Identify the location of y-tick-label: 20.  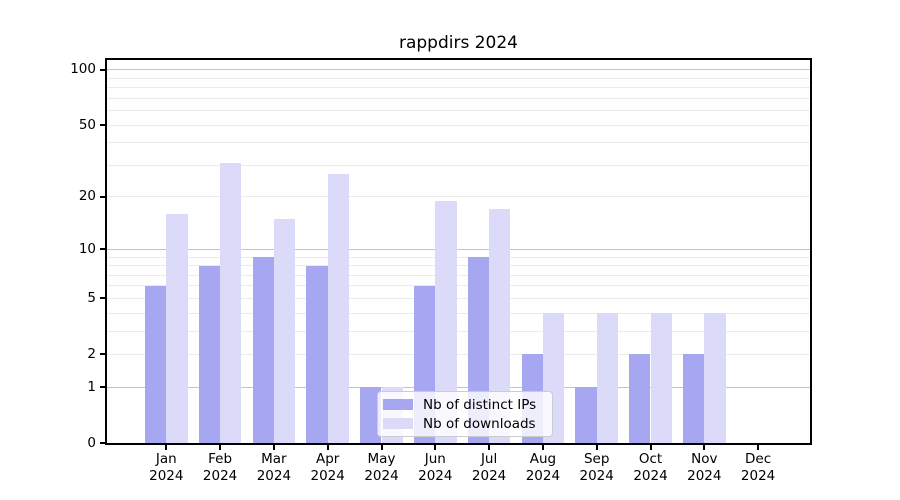
(87, 196).